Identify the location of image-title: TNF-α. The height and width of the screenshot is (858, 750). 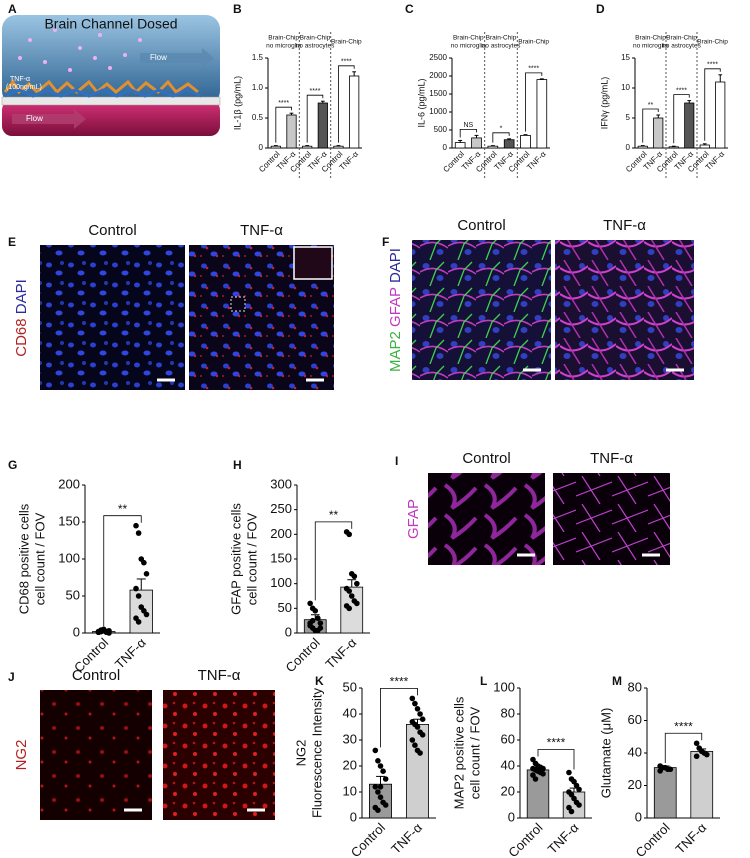
(261, 230).